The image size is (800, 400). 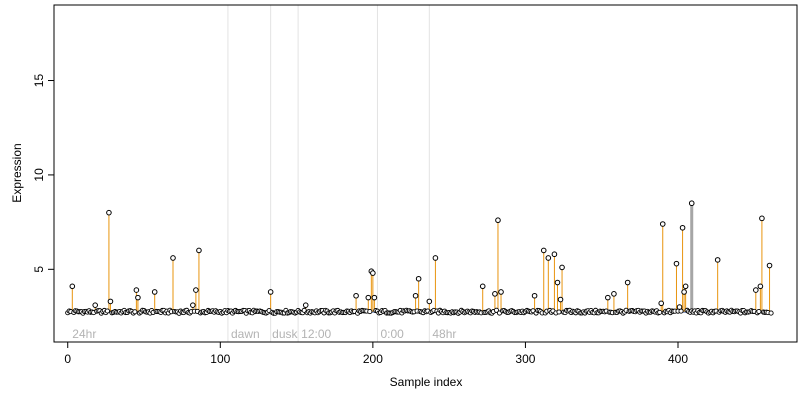 I want to click on x-axis-label: Sample index, so click(x=426, y=382).